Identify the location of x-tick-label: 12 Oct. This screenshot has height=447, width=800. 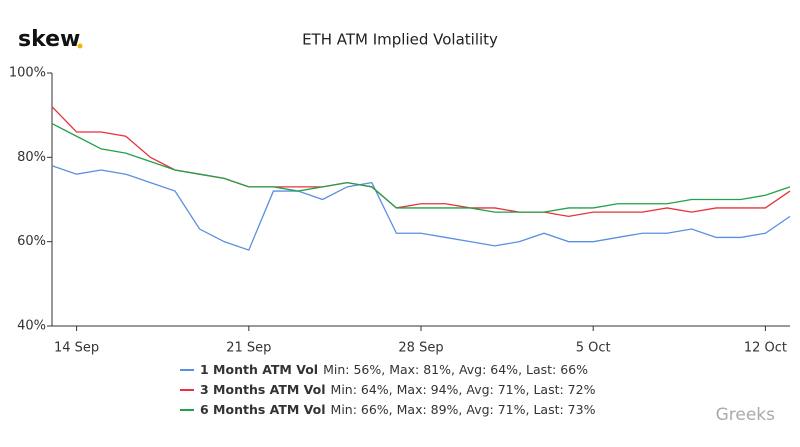
(765, 348).